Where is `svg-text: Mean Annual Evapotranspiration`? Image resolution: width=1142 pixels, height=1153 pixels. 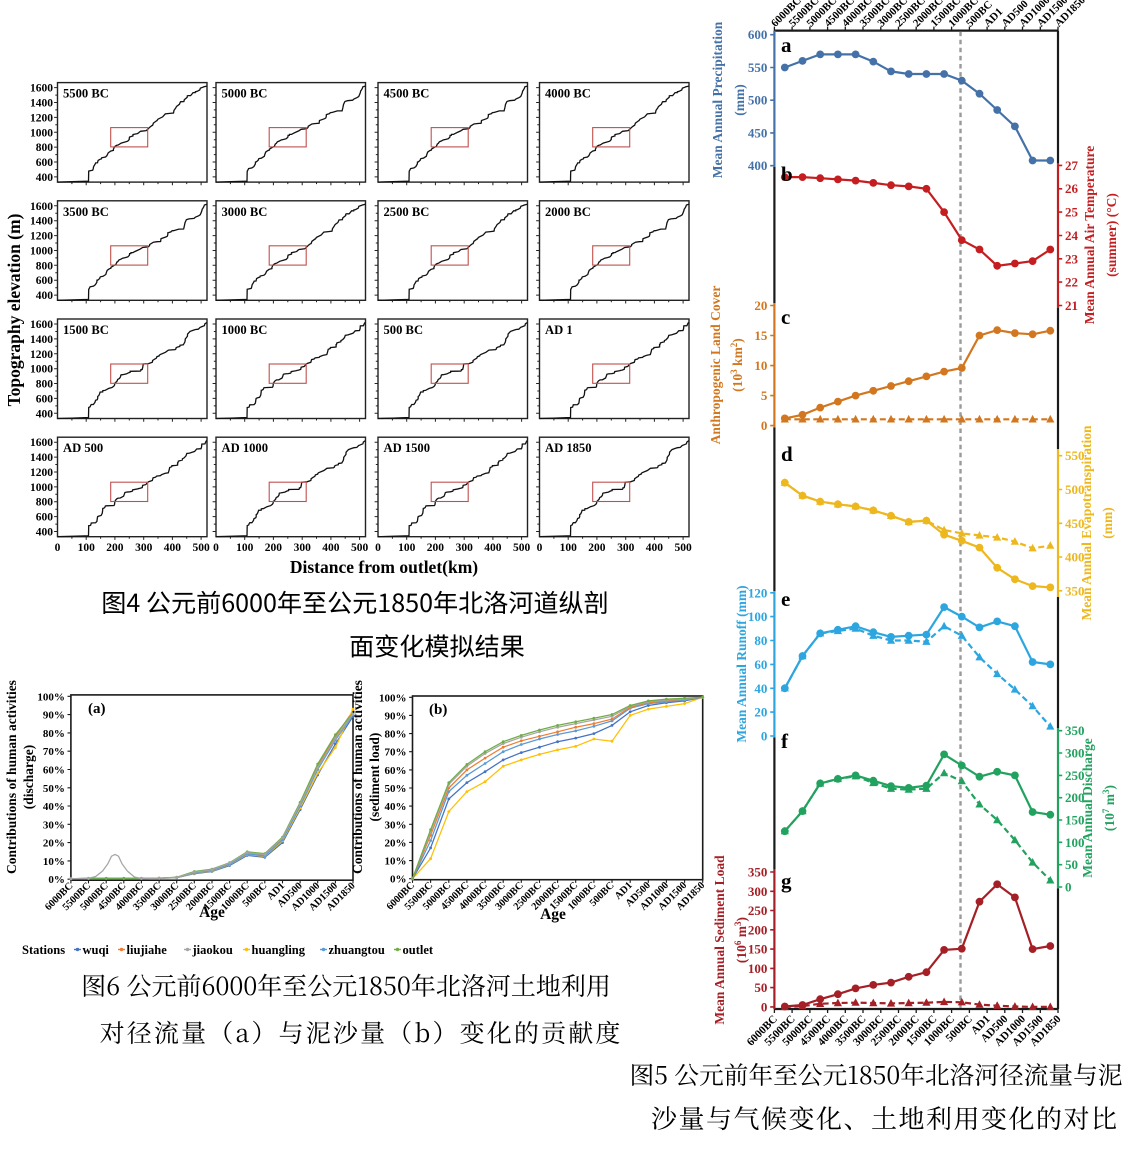
svg-text: Mean Annual Evapotranspiration is located at coordinates (1086, 523).